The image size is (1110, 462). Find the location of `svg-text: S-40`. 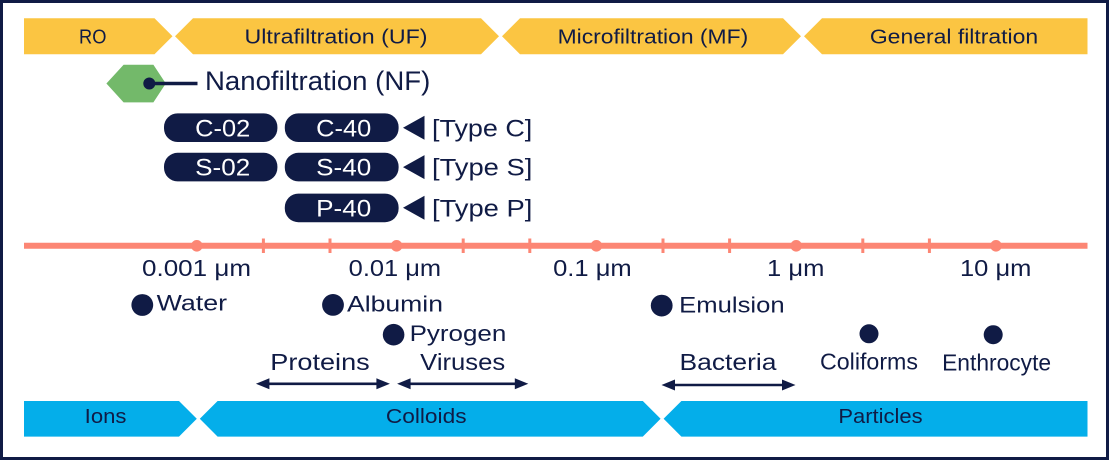

svg-text: S-40 is located at coordinates (343, 168).